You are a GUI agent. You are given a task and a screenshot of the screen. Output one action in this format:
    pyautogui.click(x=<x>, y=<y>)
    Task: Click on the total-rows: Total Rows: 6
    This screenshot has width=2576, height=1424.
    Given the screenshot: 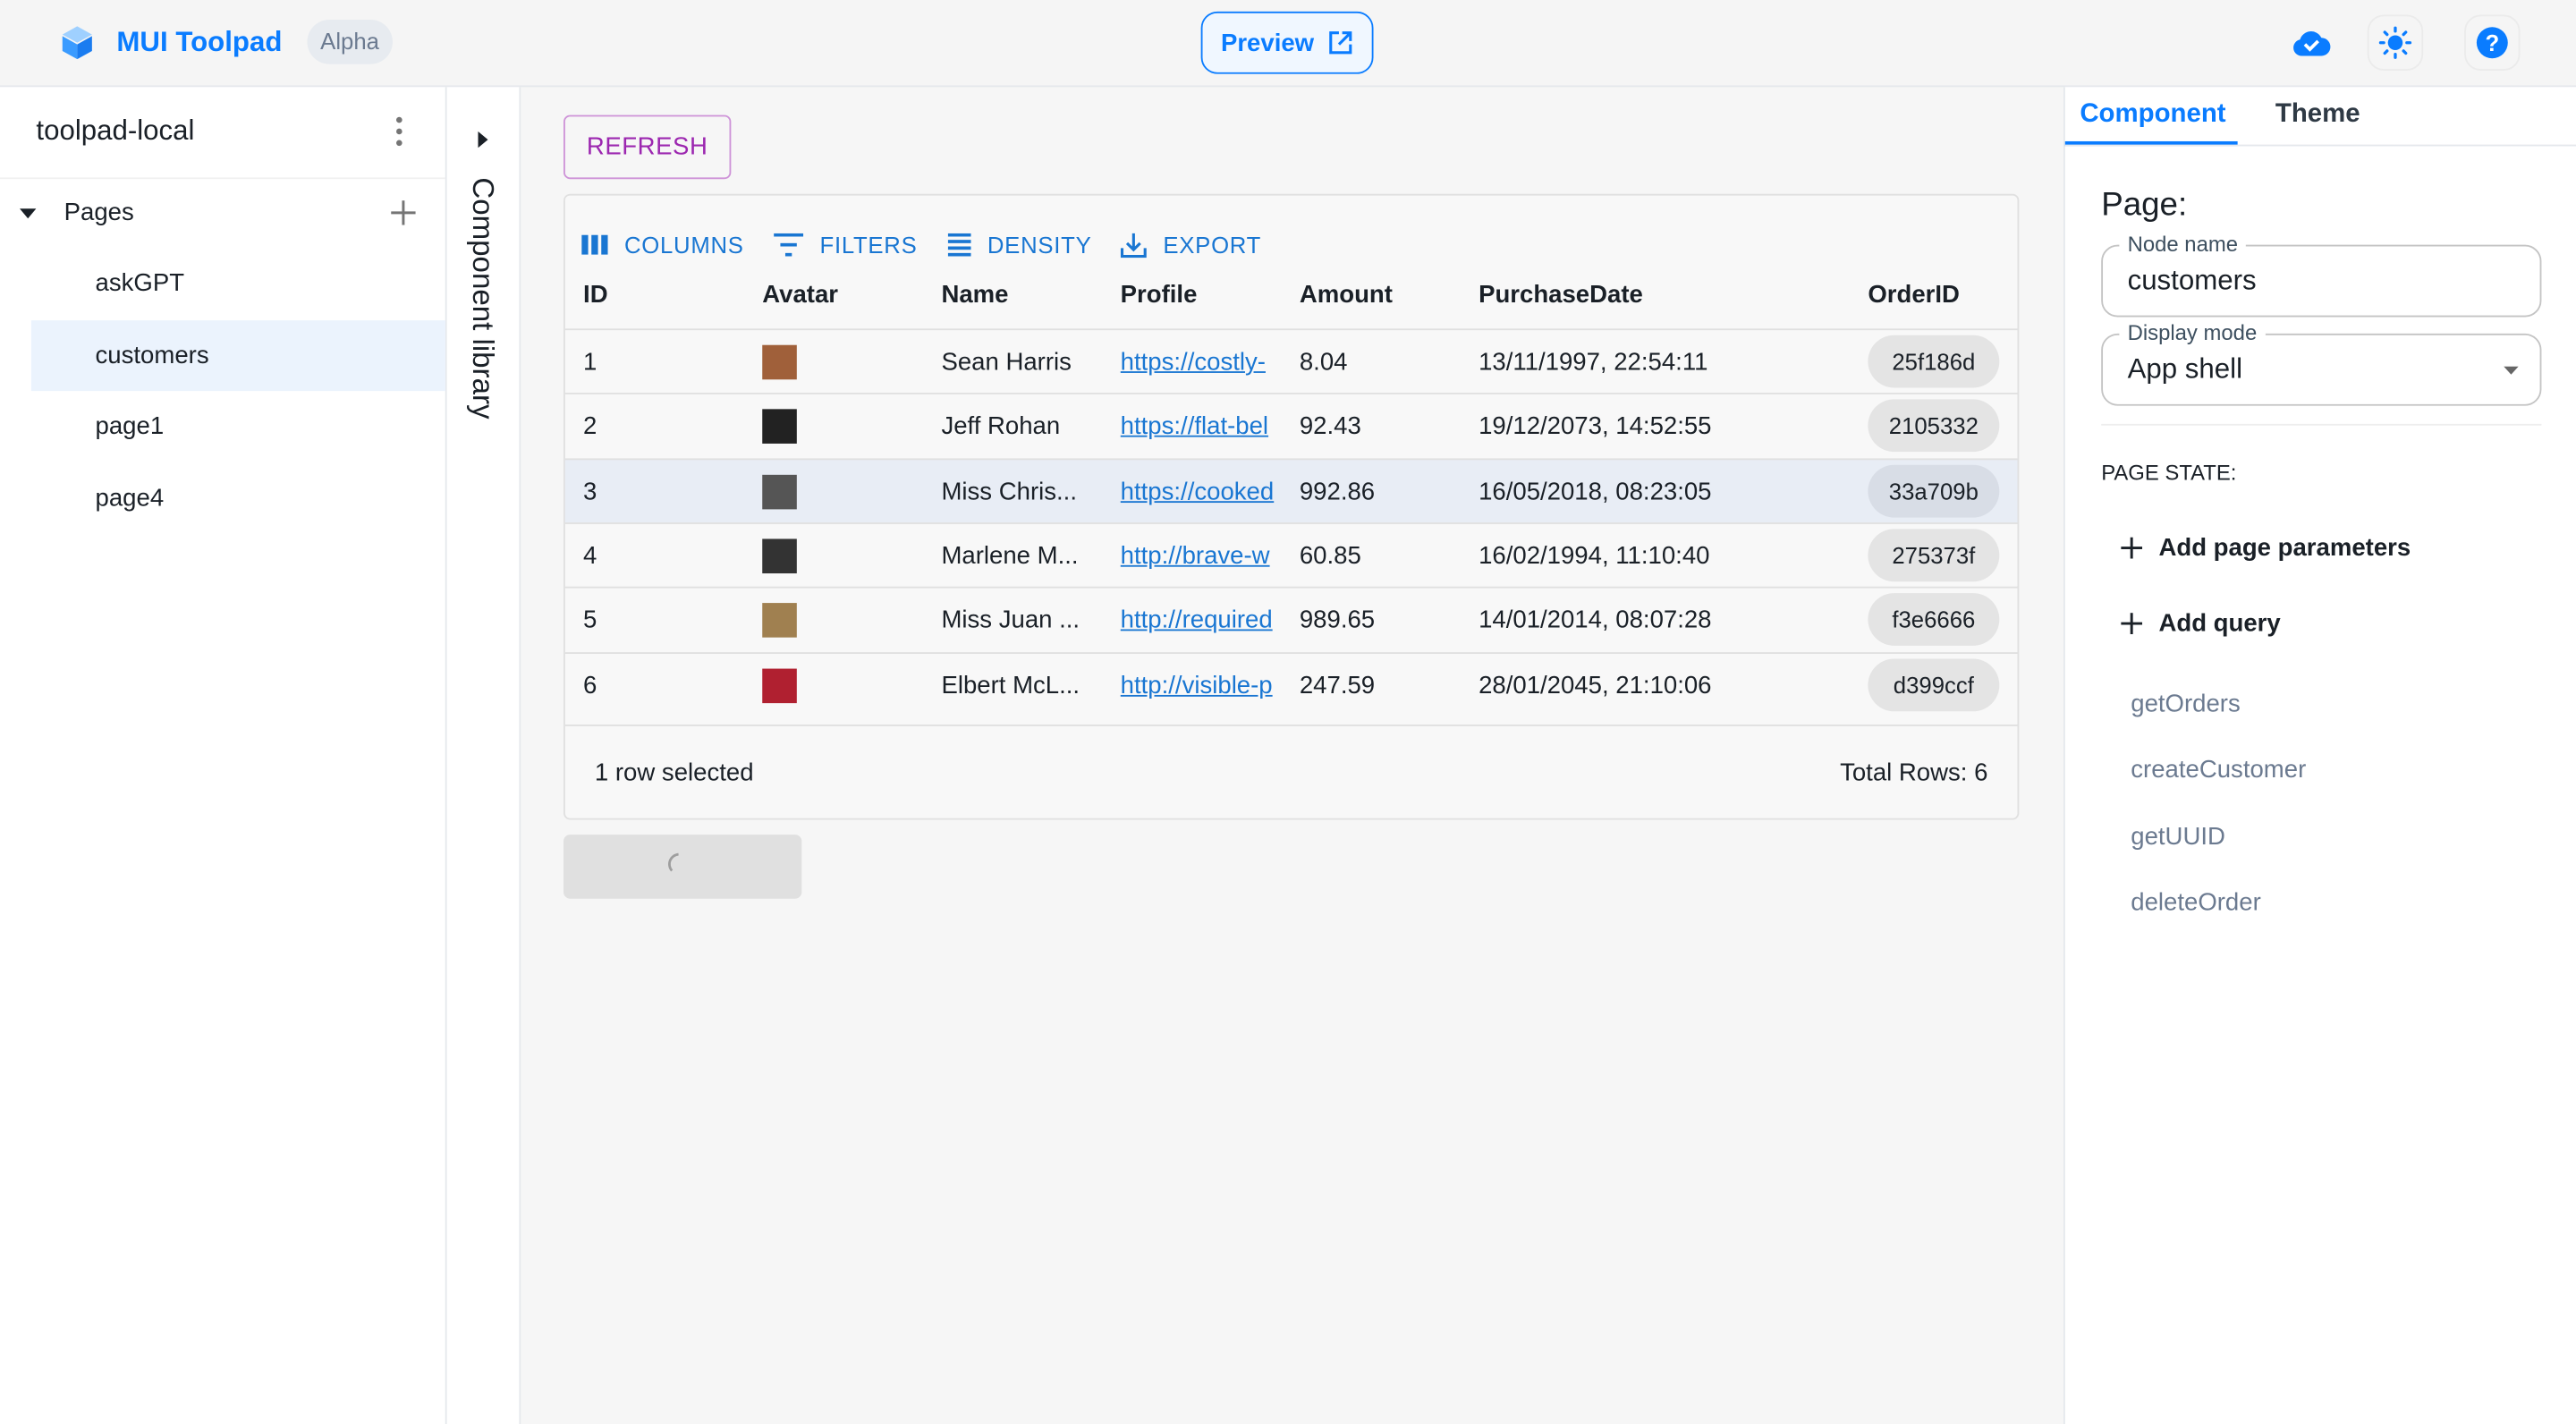 What is the action you would take?
    pyautogui.click(x=1914, y=773)
    